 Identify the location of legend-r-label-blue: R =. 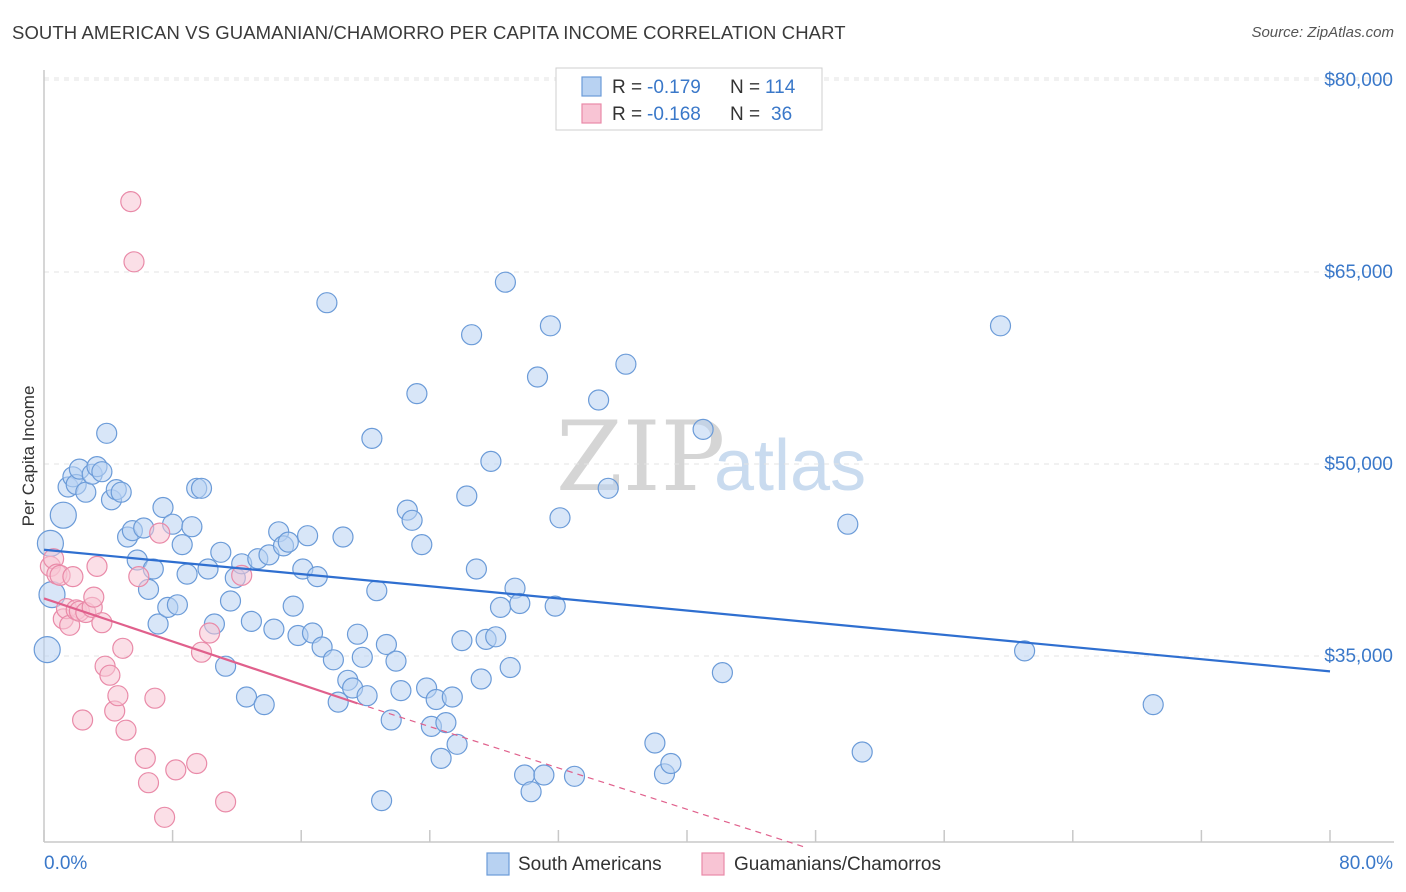
(627, 87).